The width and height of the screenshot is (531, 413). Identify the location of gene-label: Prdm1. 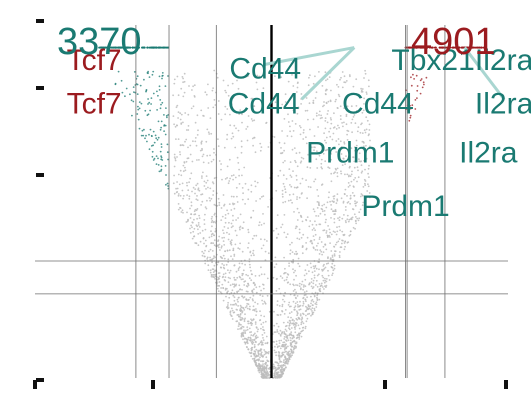
(350, 153).